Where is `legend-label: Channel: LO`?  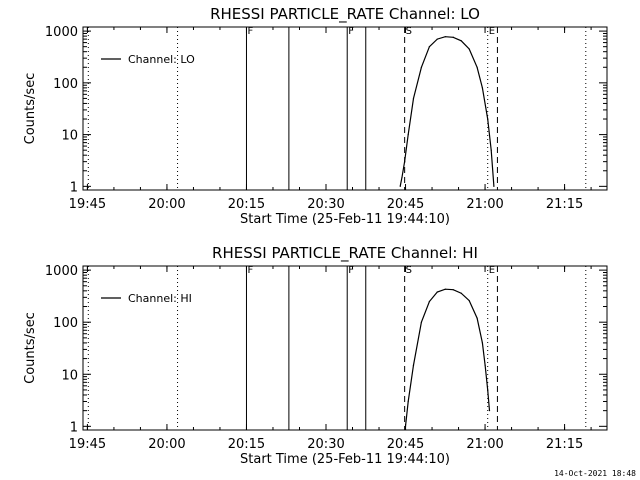
legend-label: Channel: LO is located at coordinates (161, 59).